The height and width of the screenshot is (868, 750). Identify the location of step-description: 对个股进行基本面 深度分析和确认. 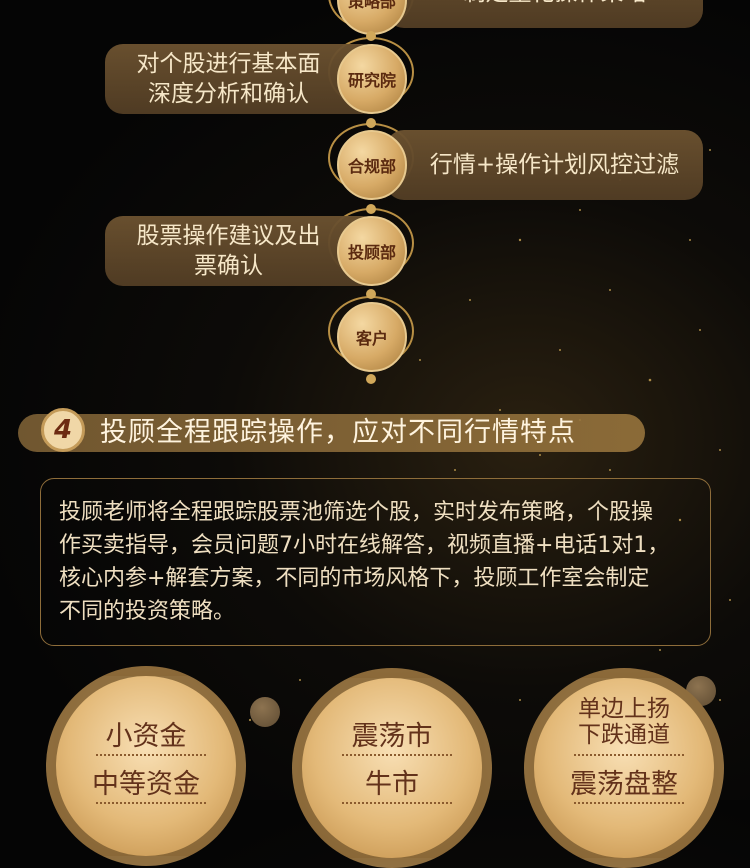
(242, 79).